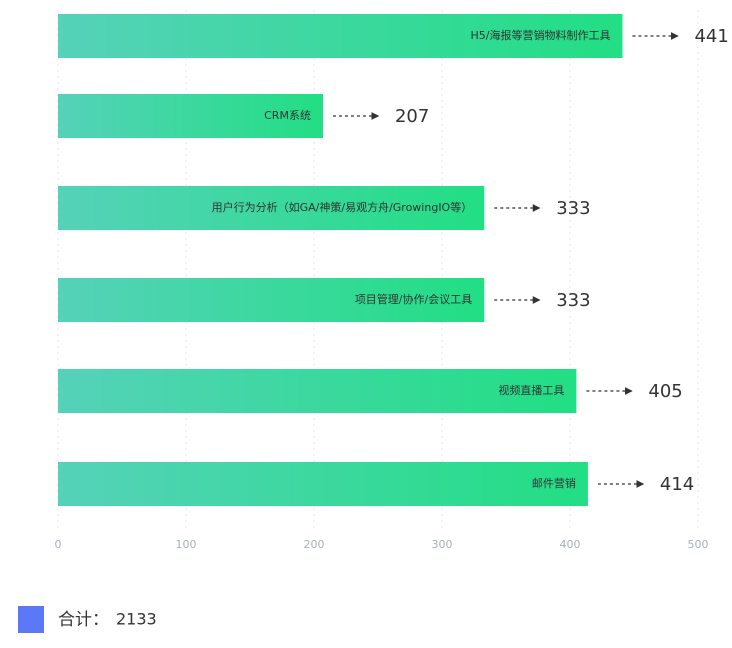 Image resolution: width=732 pixels, height=648 pixels. What do you see at coordinates (83, 620) in the screenshot?
I see `legend-label: 合计：` at bounding box center [83, 620].